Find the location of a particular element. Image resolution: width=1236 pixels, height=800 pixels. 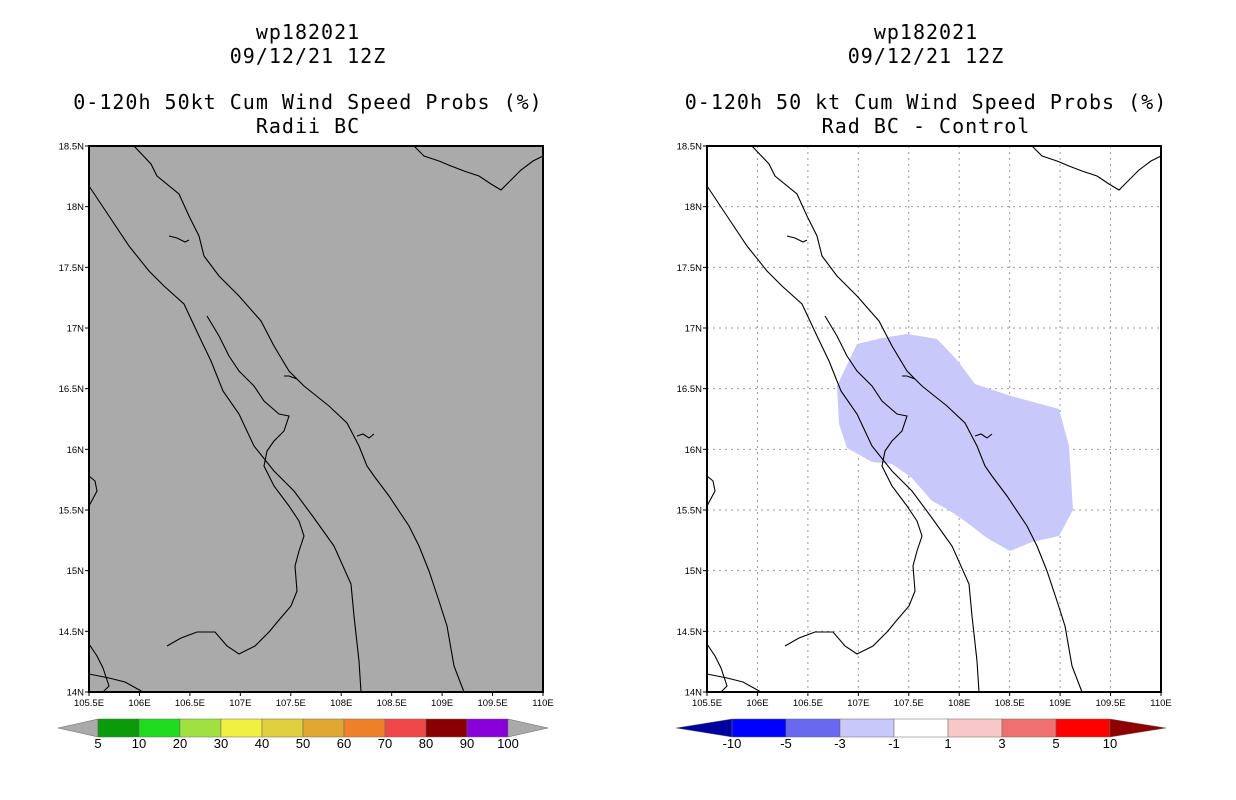

right-lat-label: 18N is located at coordinates (694, 207).